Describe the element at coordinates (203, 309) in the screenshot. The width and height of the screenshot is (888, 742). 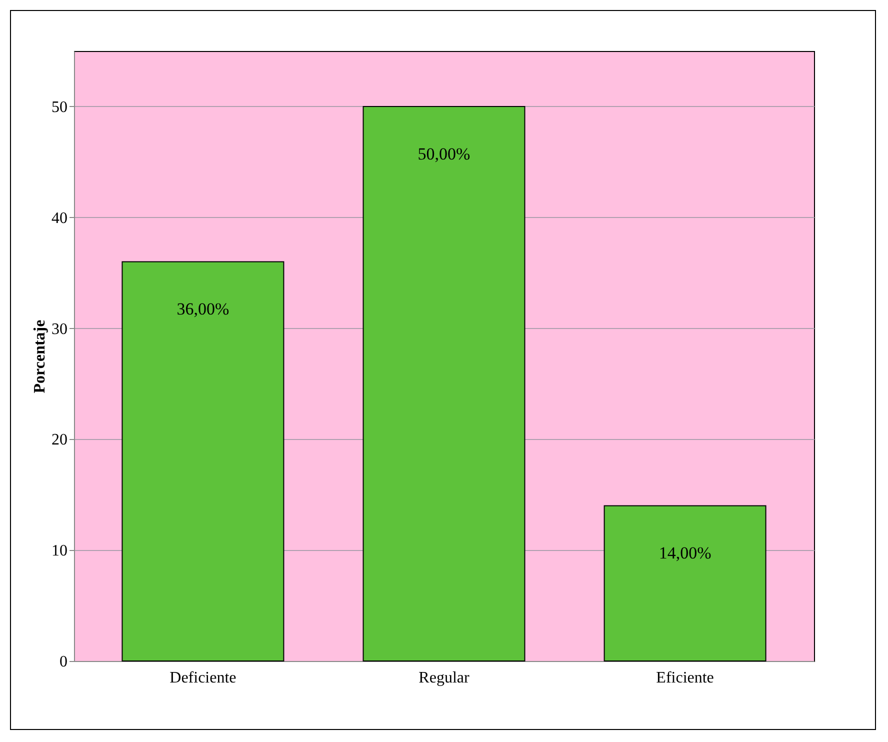
I see `data-label: 36,00%` at that location.